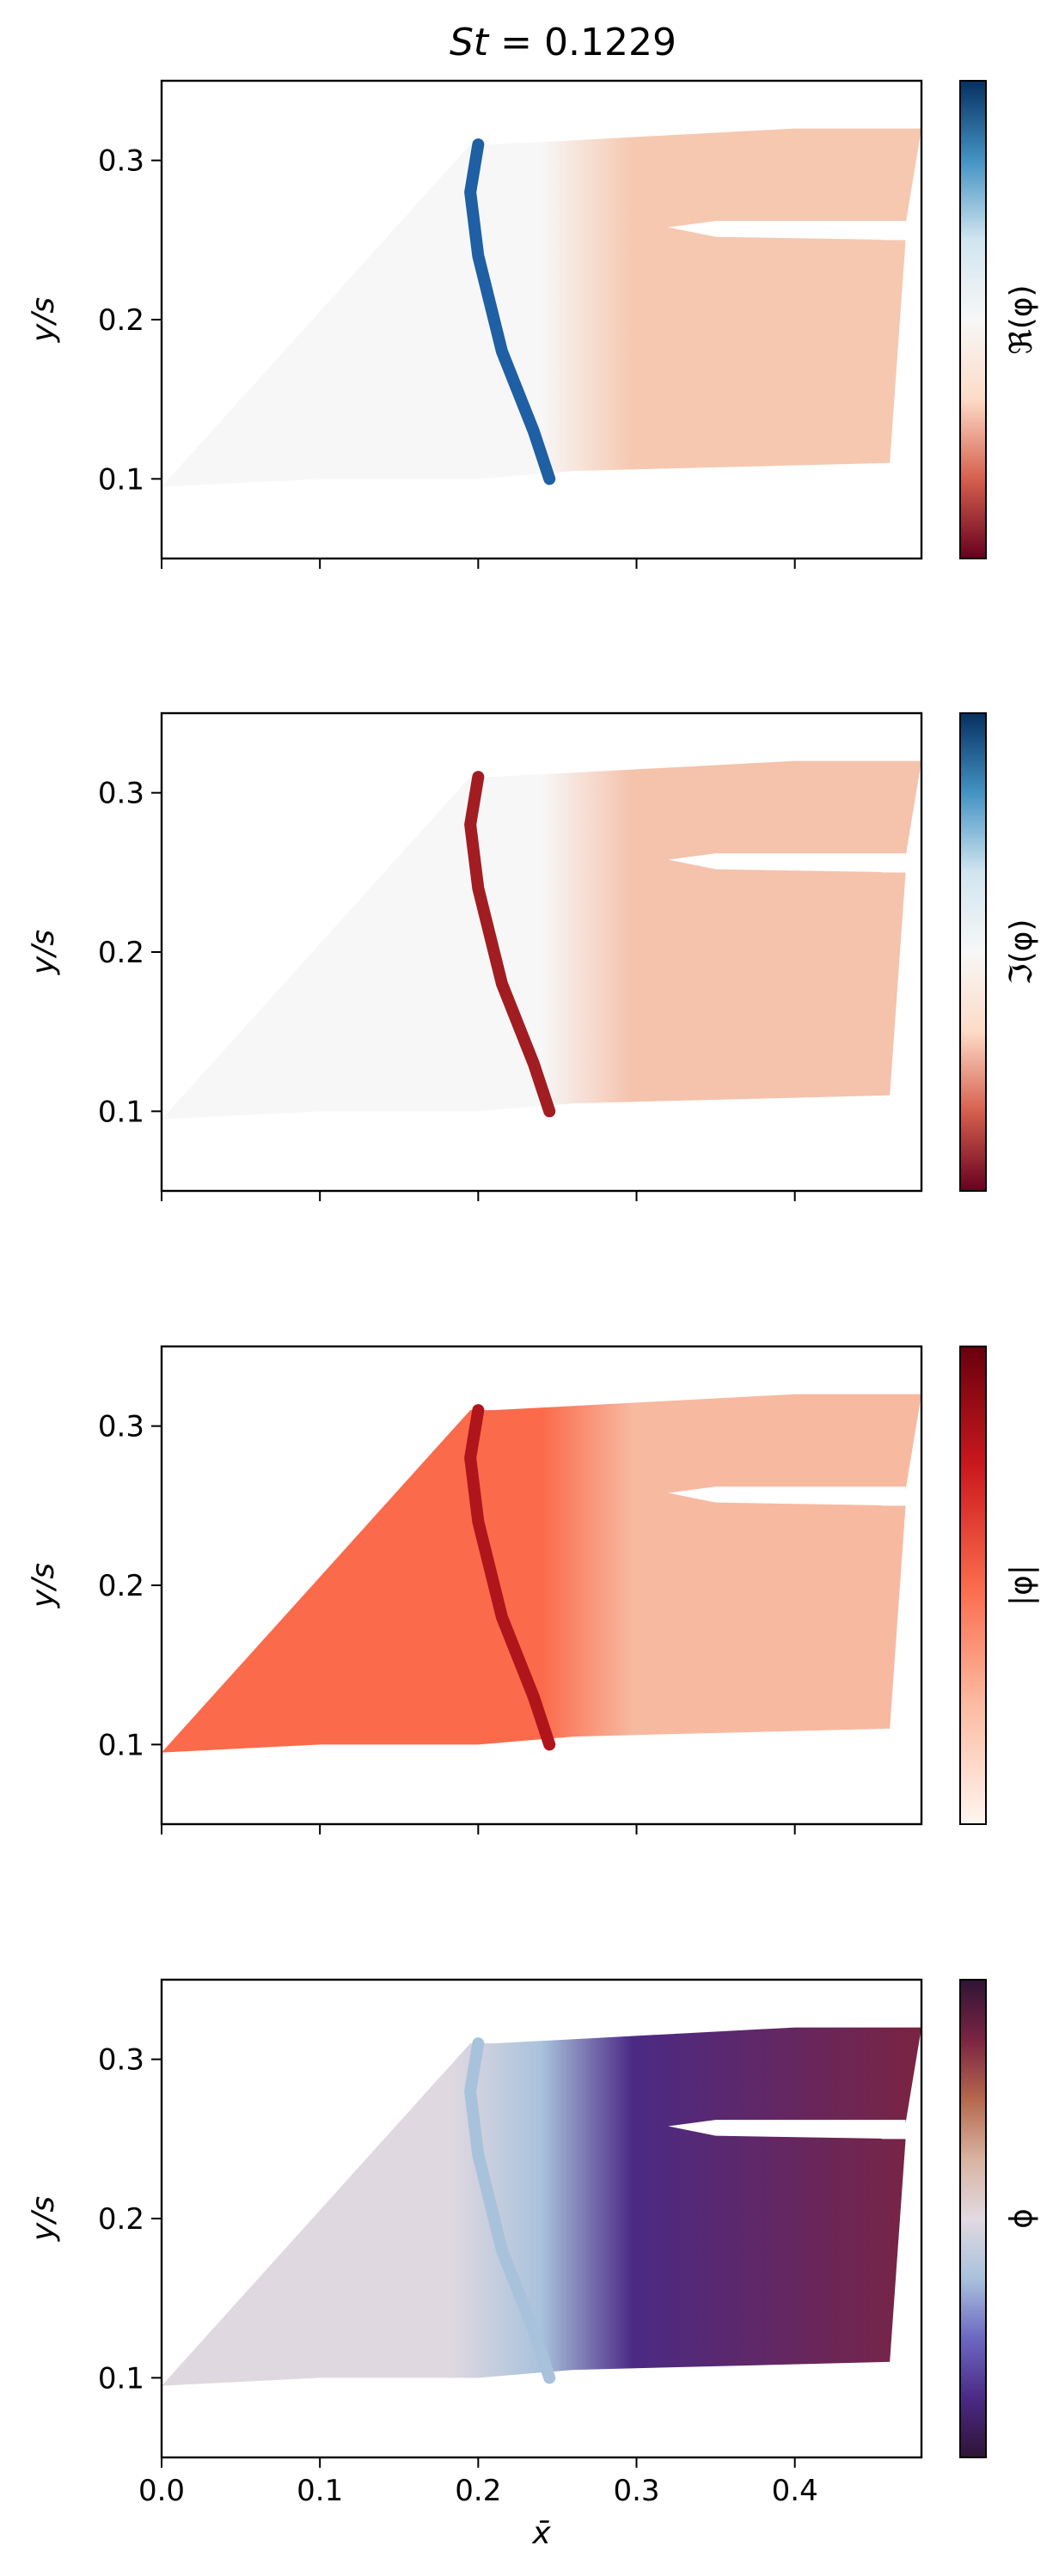 This screenshot has height=2576, width=1059. What do you see at coordinates (636, 2491) in the screenshot?
I see `x-tick-label: 0.3` at bounding box center [636, 2491].